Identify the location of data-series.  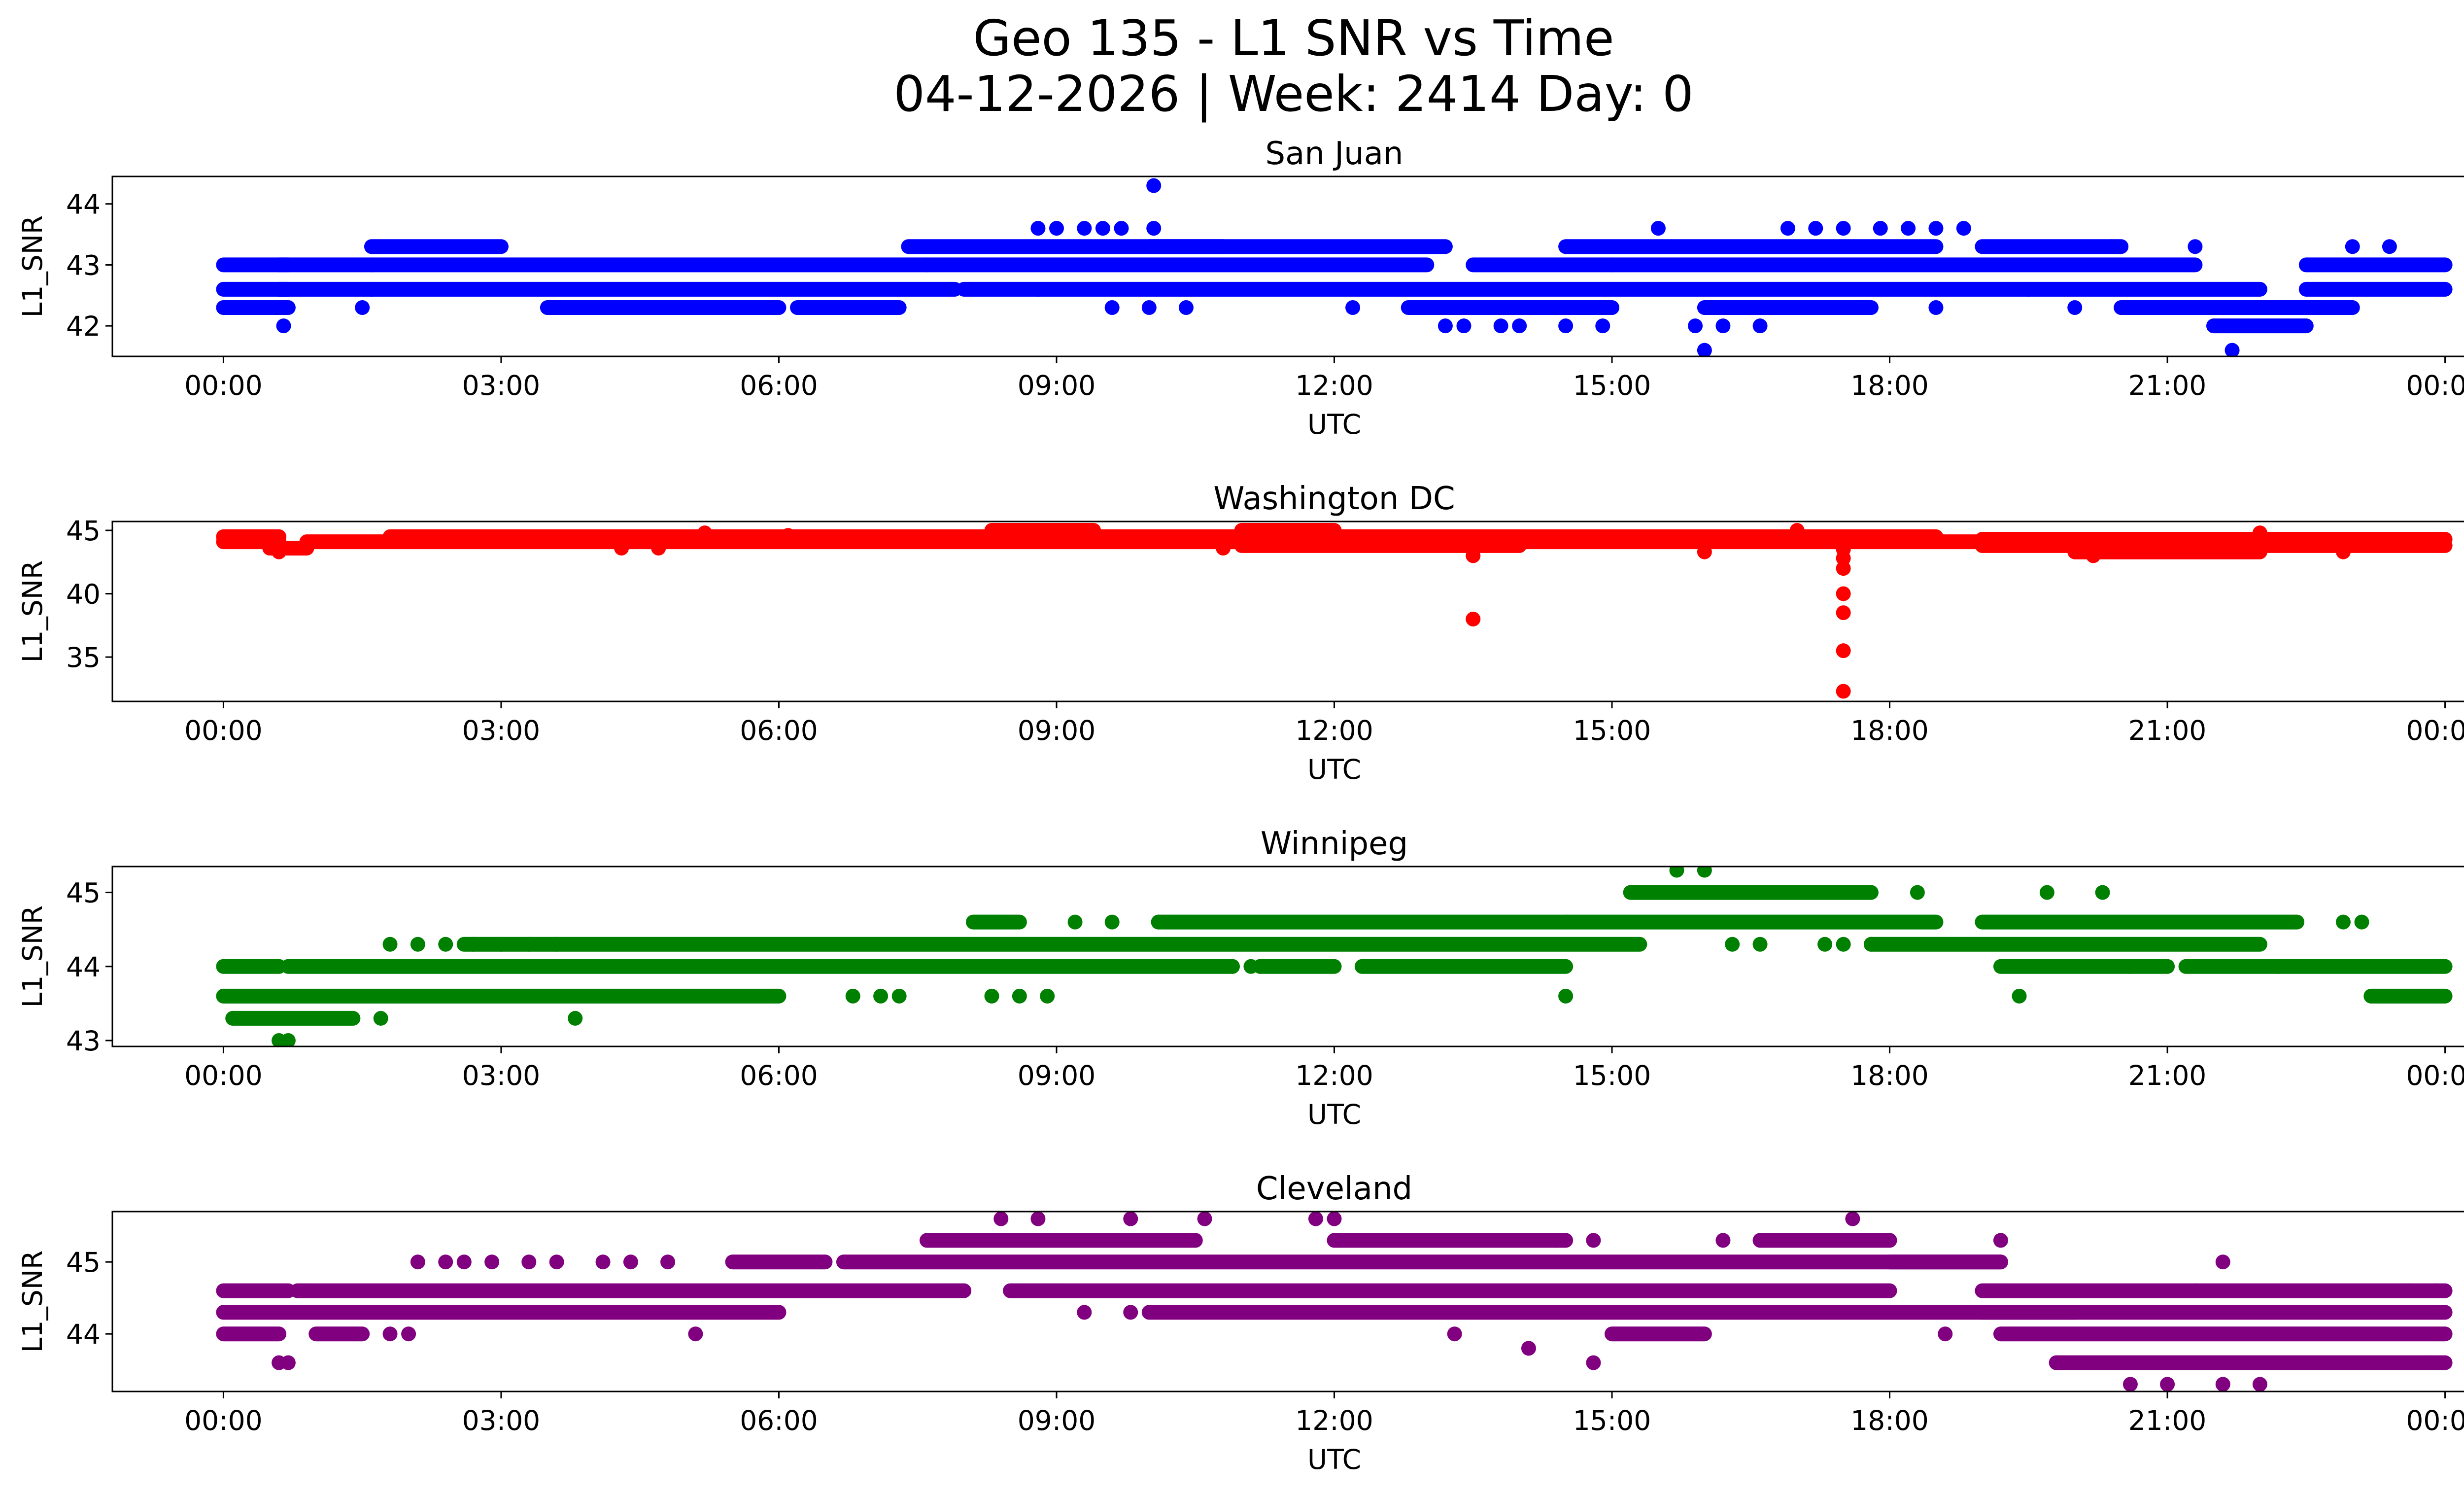
(1334, 1301).